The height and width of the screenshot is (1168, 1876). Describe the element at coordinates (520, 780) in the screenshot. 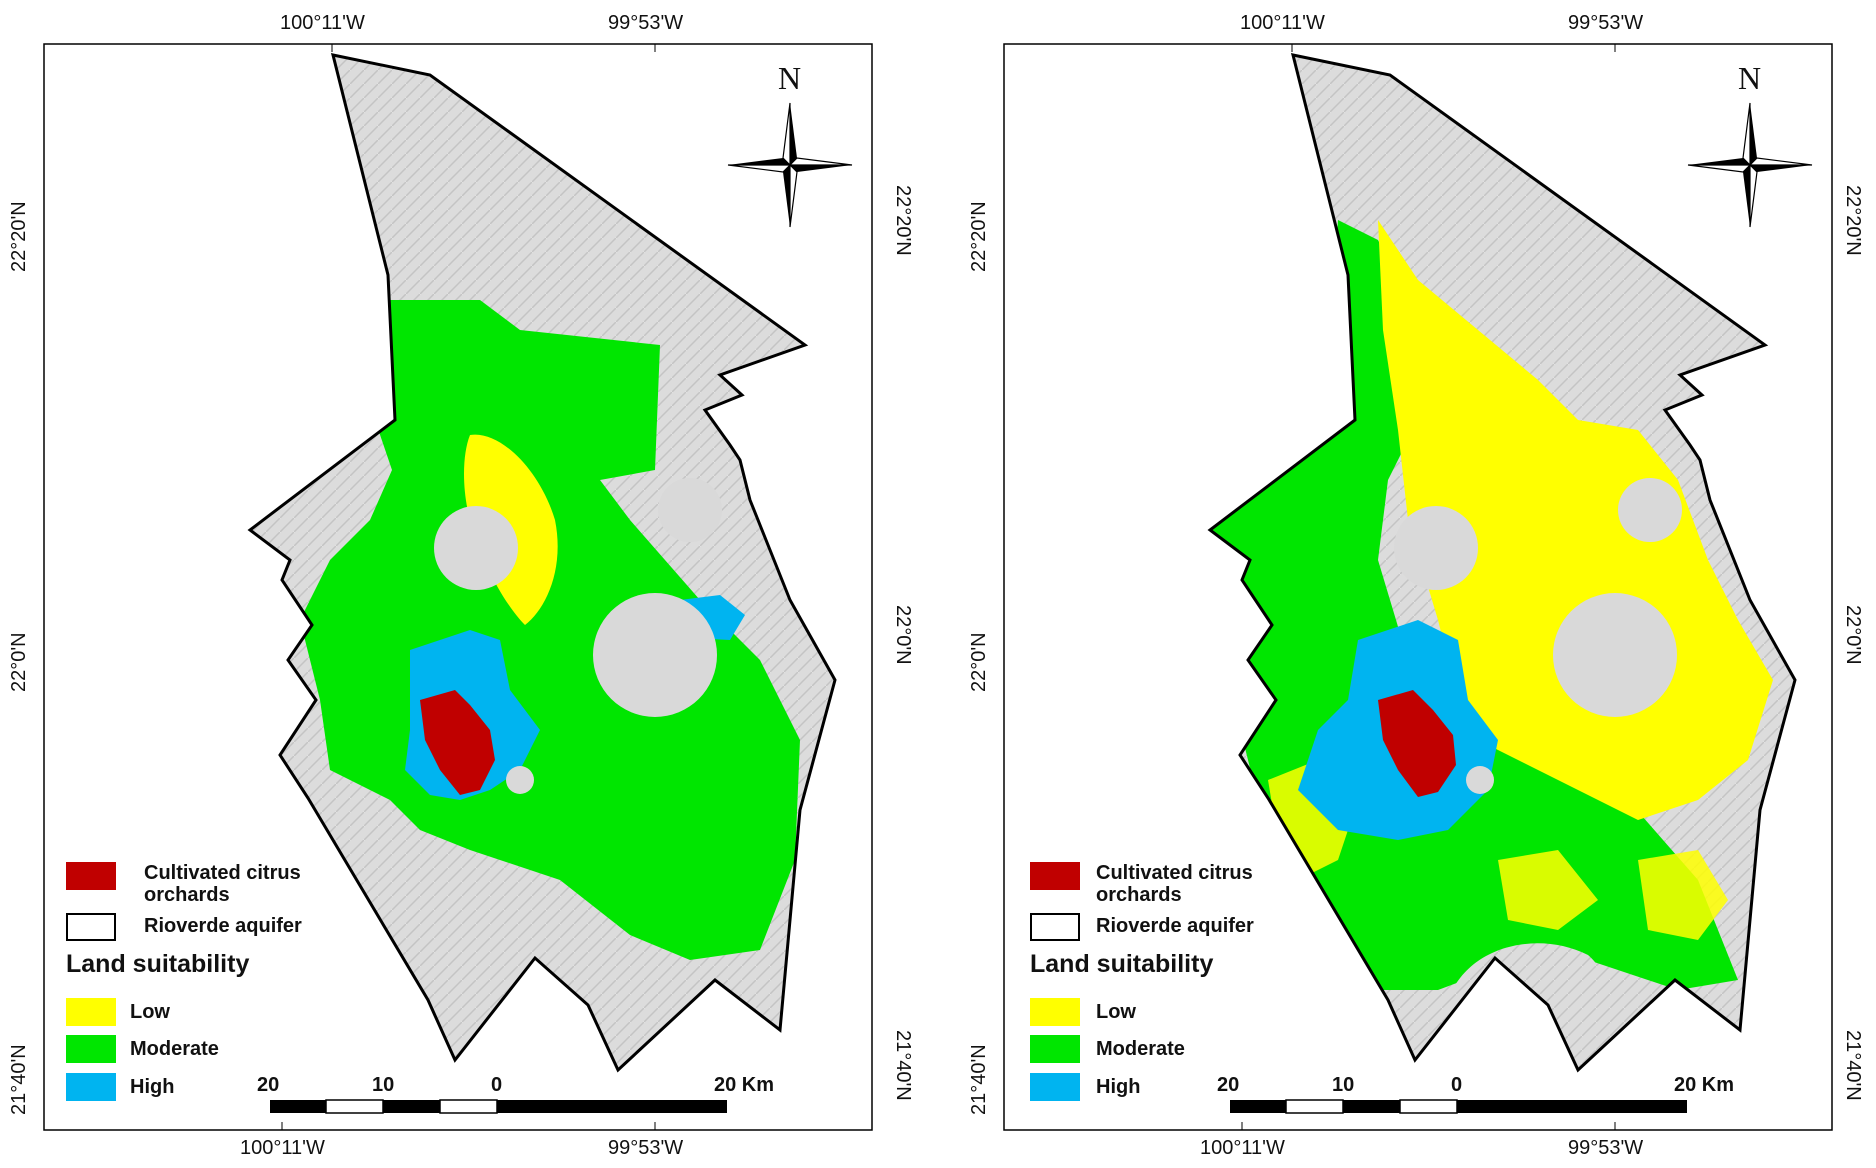

I see `excluded-area-3-left` at that location.